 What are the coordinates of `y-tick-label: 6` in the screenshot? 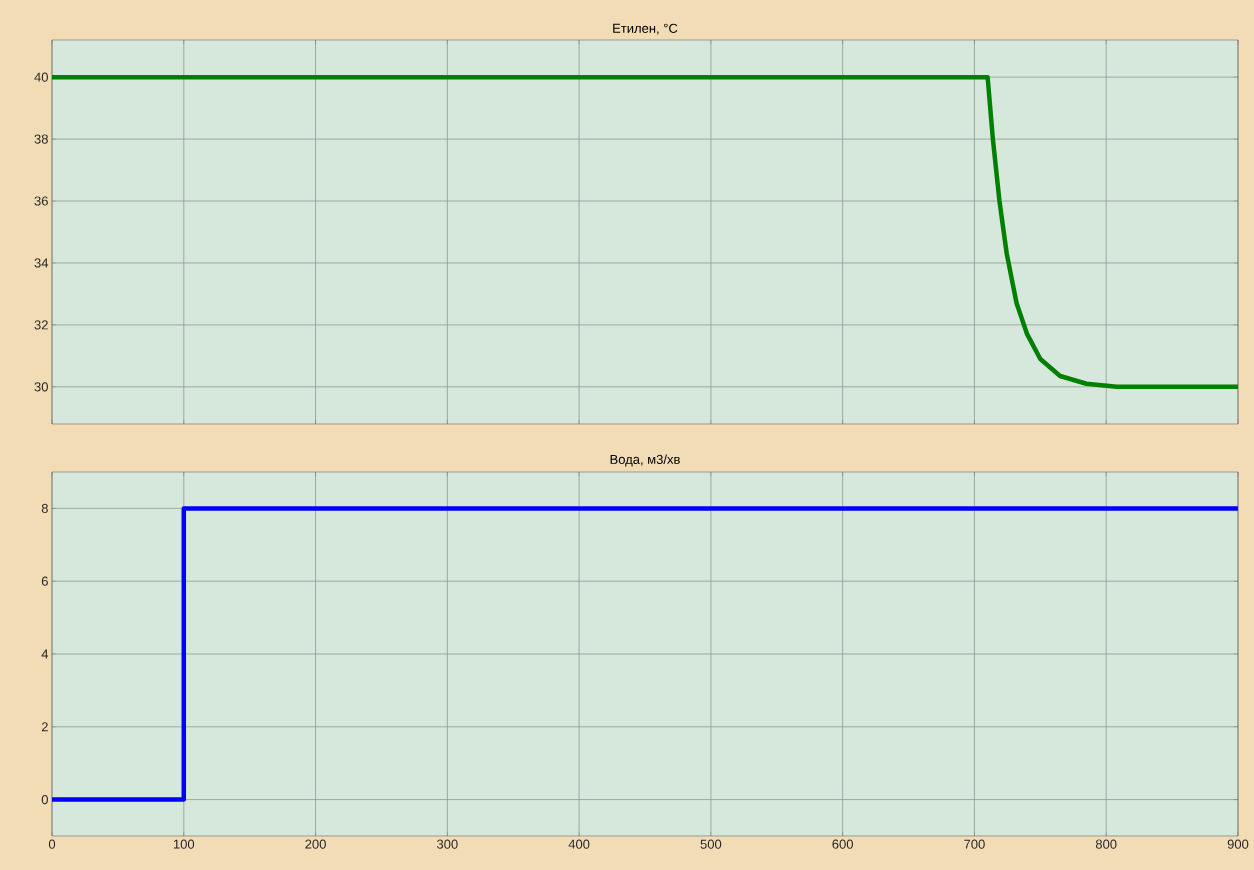 It's located at (44, 581).